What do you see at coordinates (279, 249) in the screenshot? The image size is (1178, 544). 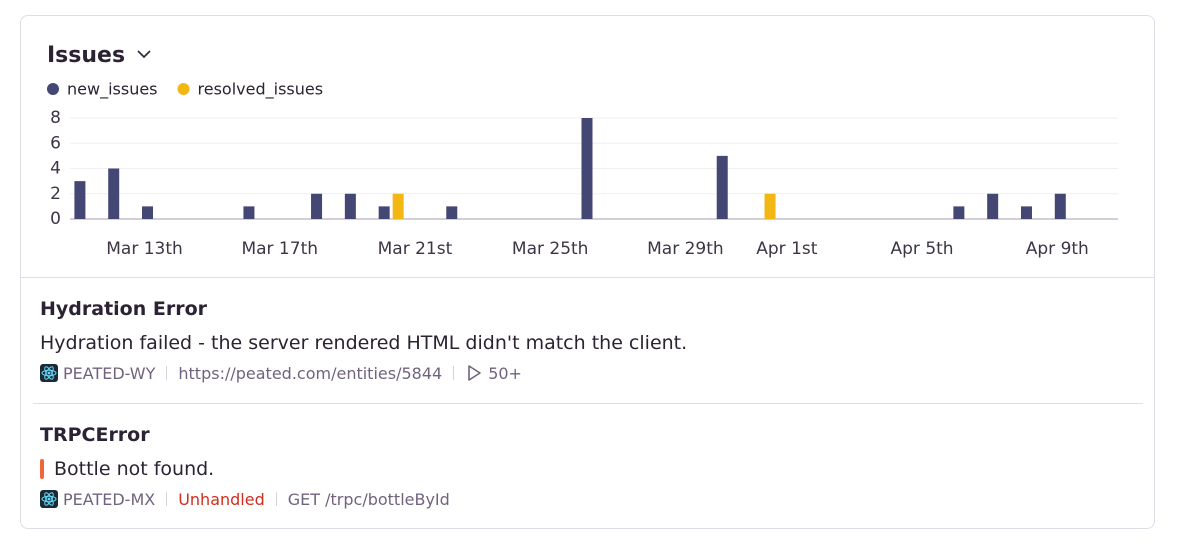 I see `x-tick-label: Mar 17th` at bounding box center [279, 249].